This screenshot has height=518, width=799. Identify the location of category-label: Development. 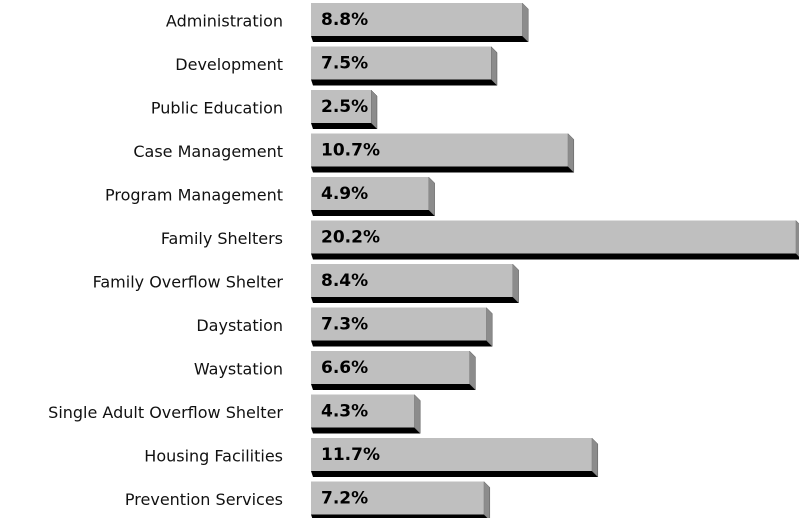
(229, 64).